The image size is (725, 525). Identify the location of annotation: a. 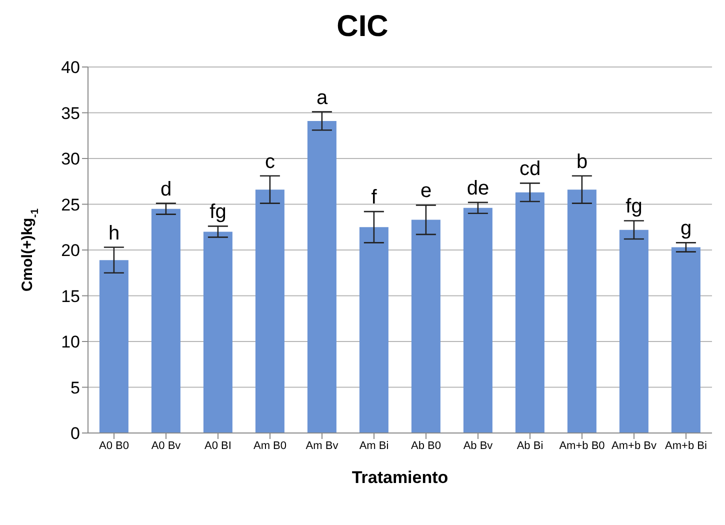
(322, 97).